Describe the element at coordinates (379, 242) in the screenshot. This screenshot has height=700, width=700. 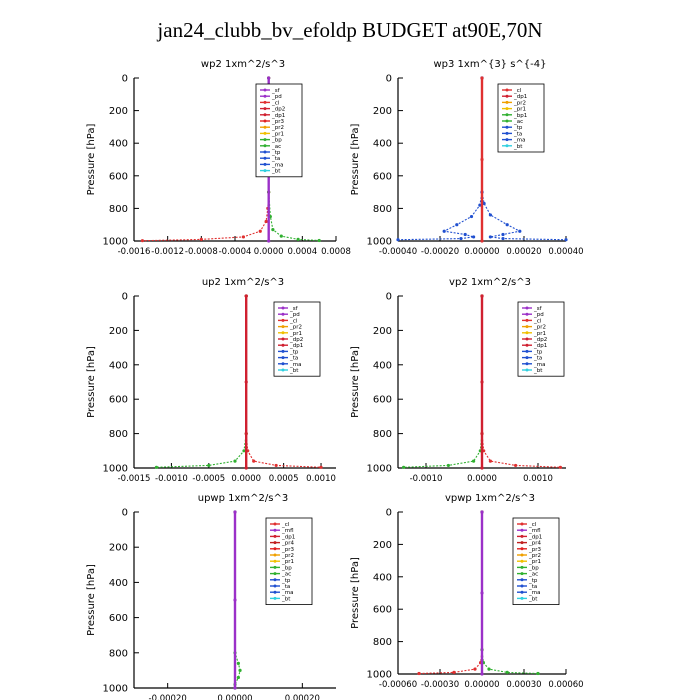
I see `y-tick-label: 1000` at that location.